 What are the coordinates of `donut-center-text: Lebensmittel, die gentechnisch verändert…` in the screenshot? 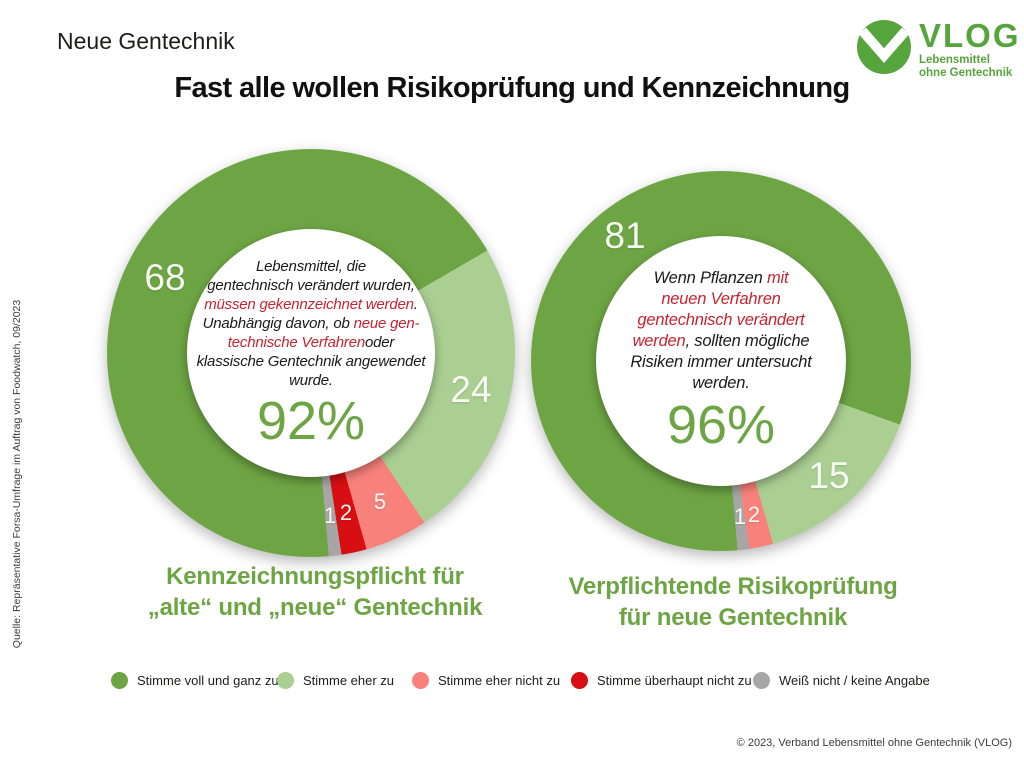 It's located at (311, 323).